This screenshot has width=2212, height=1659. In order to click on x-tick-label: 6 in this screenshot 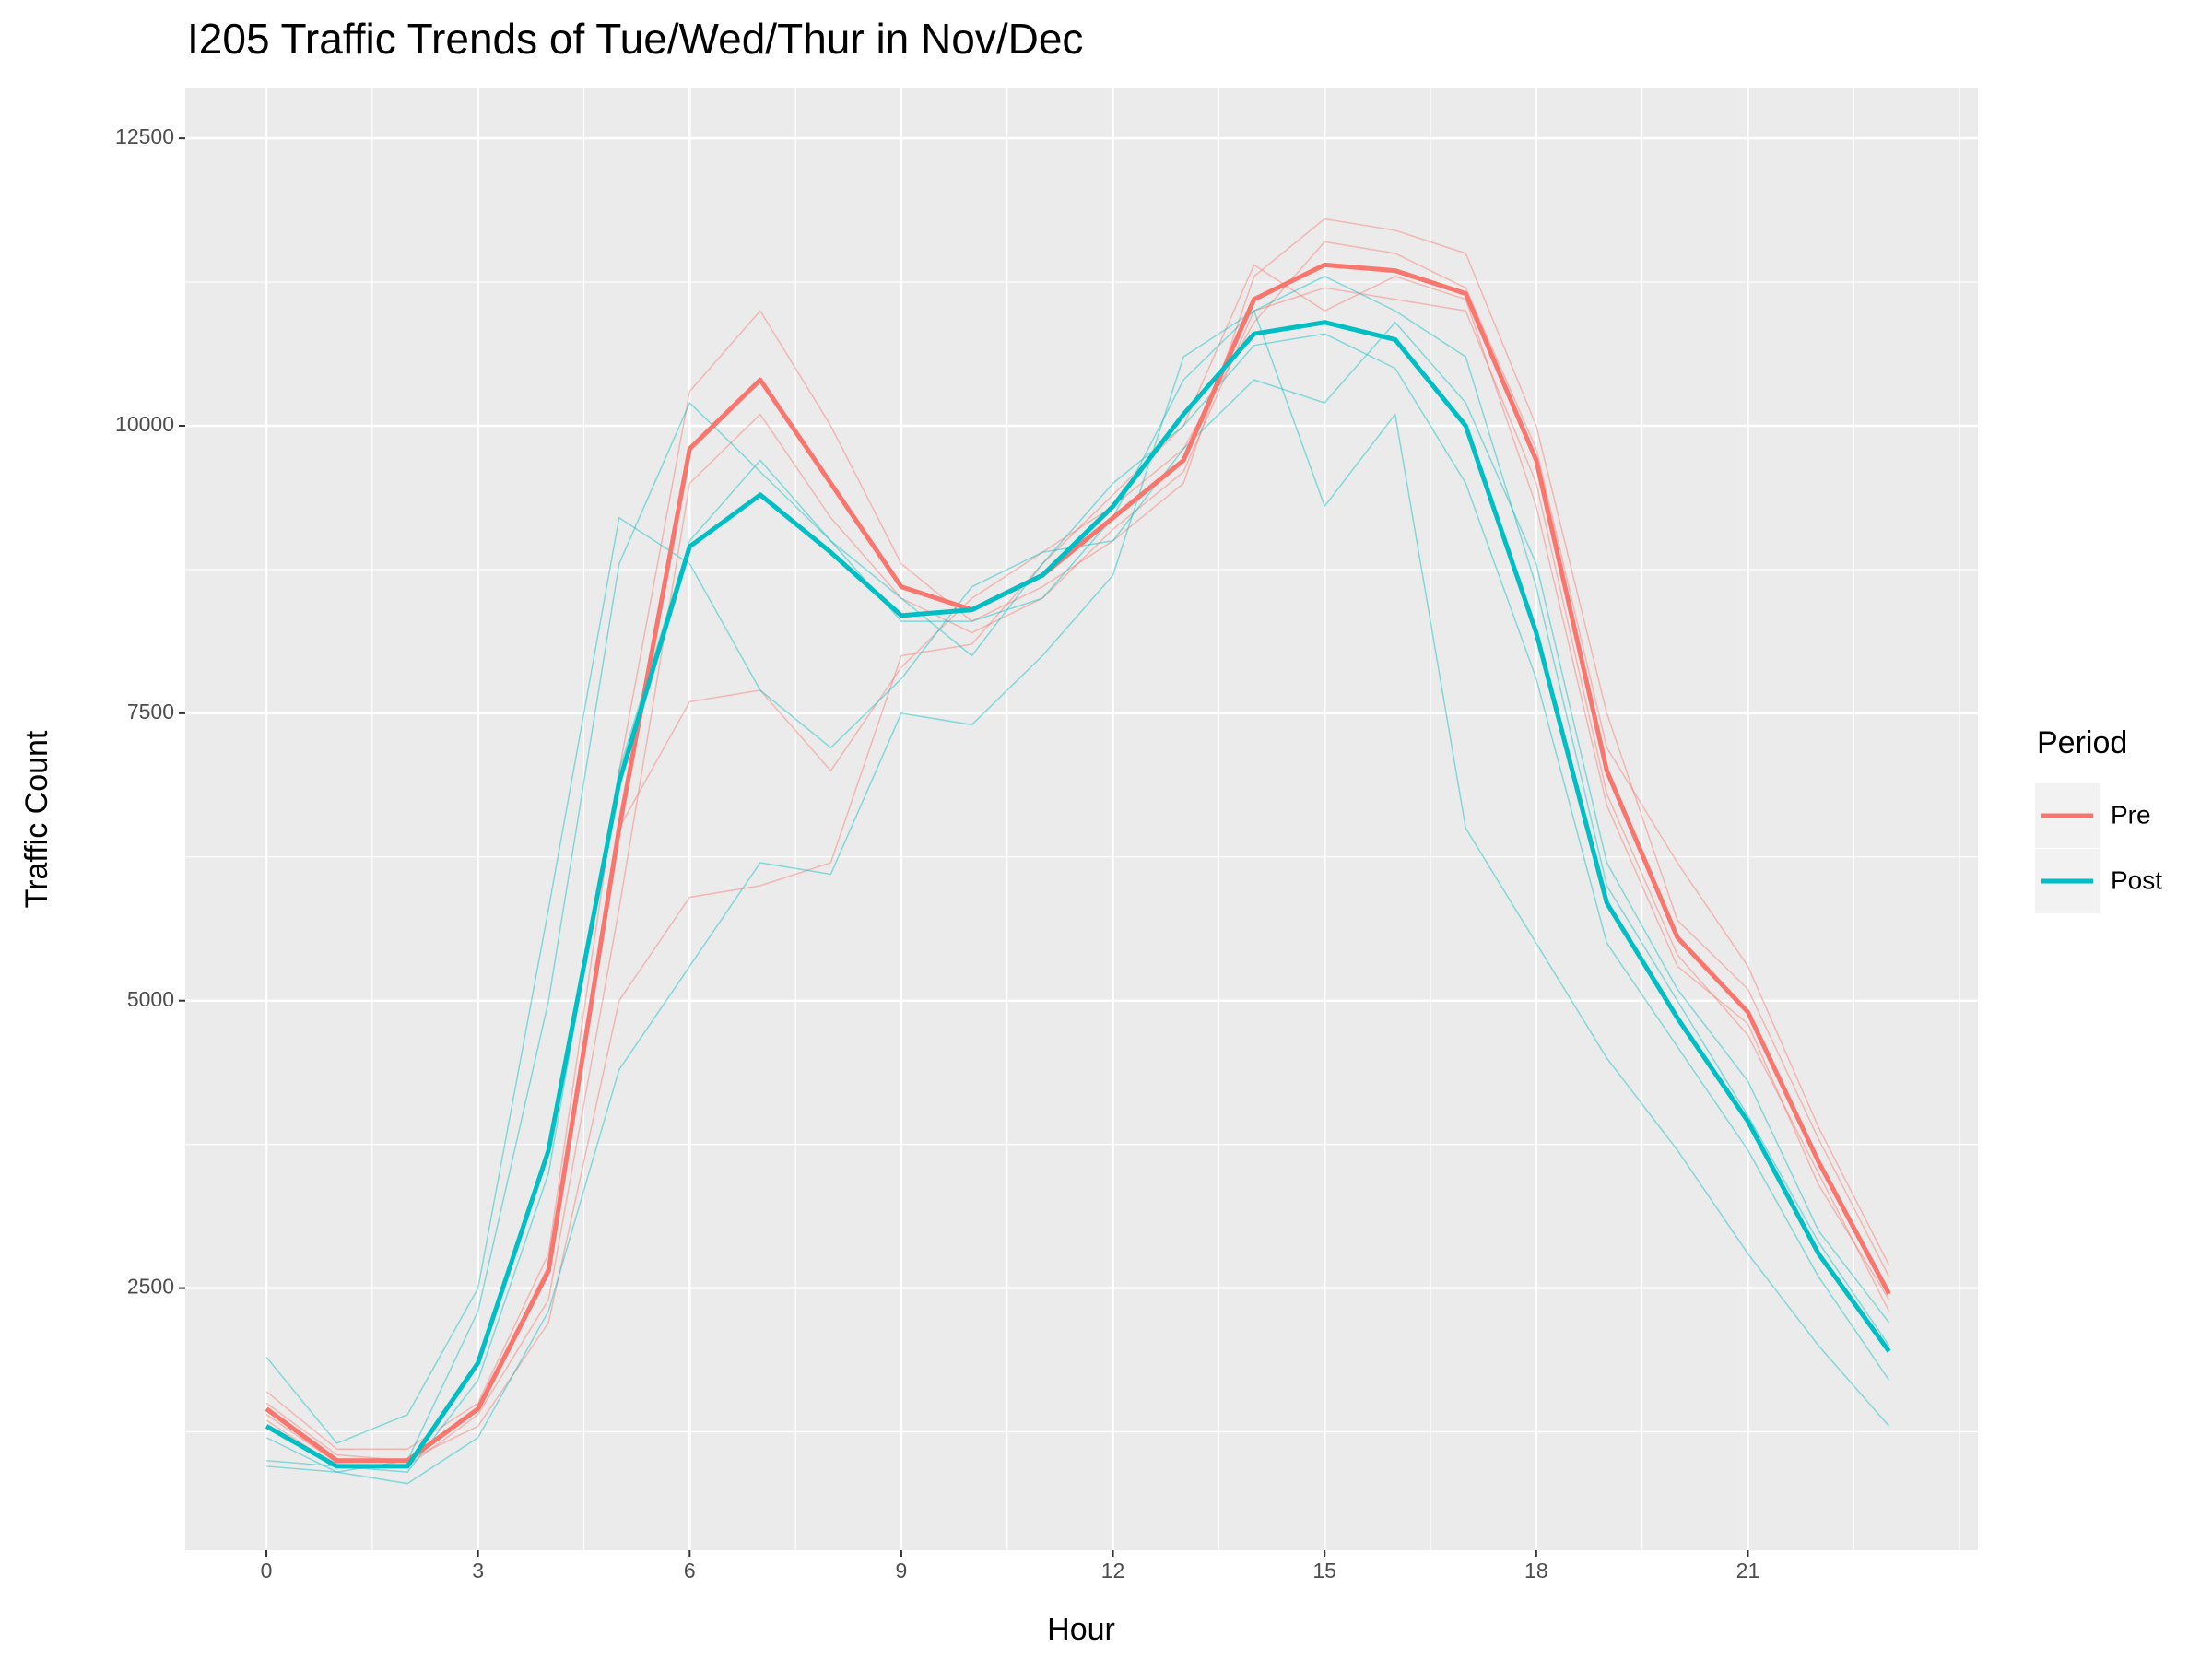, I will do `click(690, 1571)`.